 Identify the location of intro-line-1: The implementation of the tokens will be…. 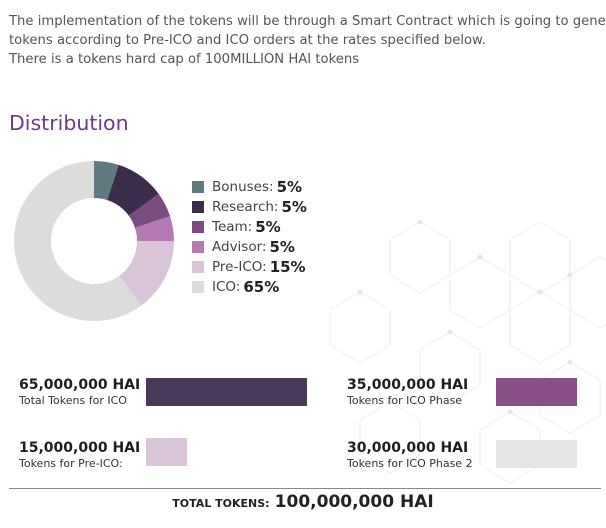
(307, 21).